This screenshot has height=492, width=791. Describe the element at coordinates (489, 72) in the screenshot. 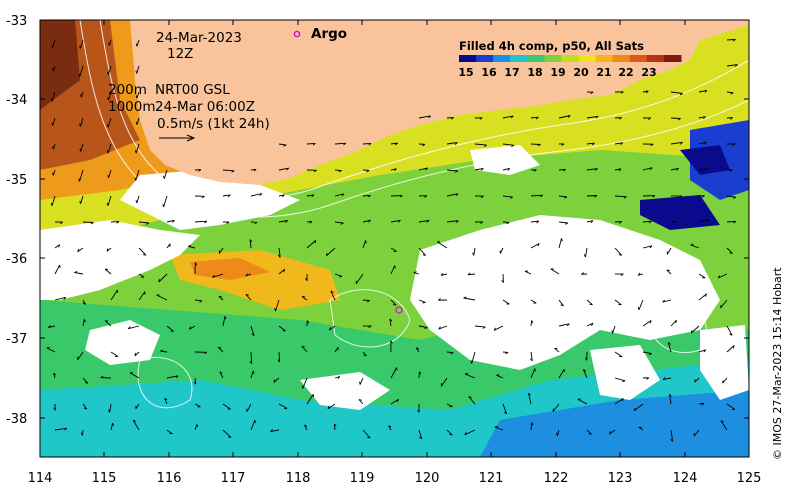

I see `colorbar-tick-label: 16` at that location.